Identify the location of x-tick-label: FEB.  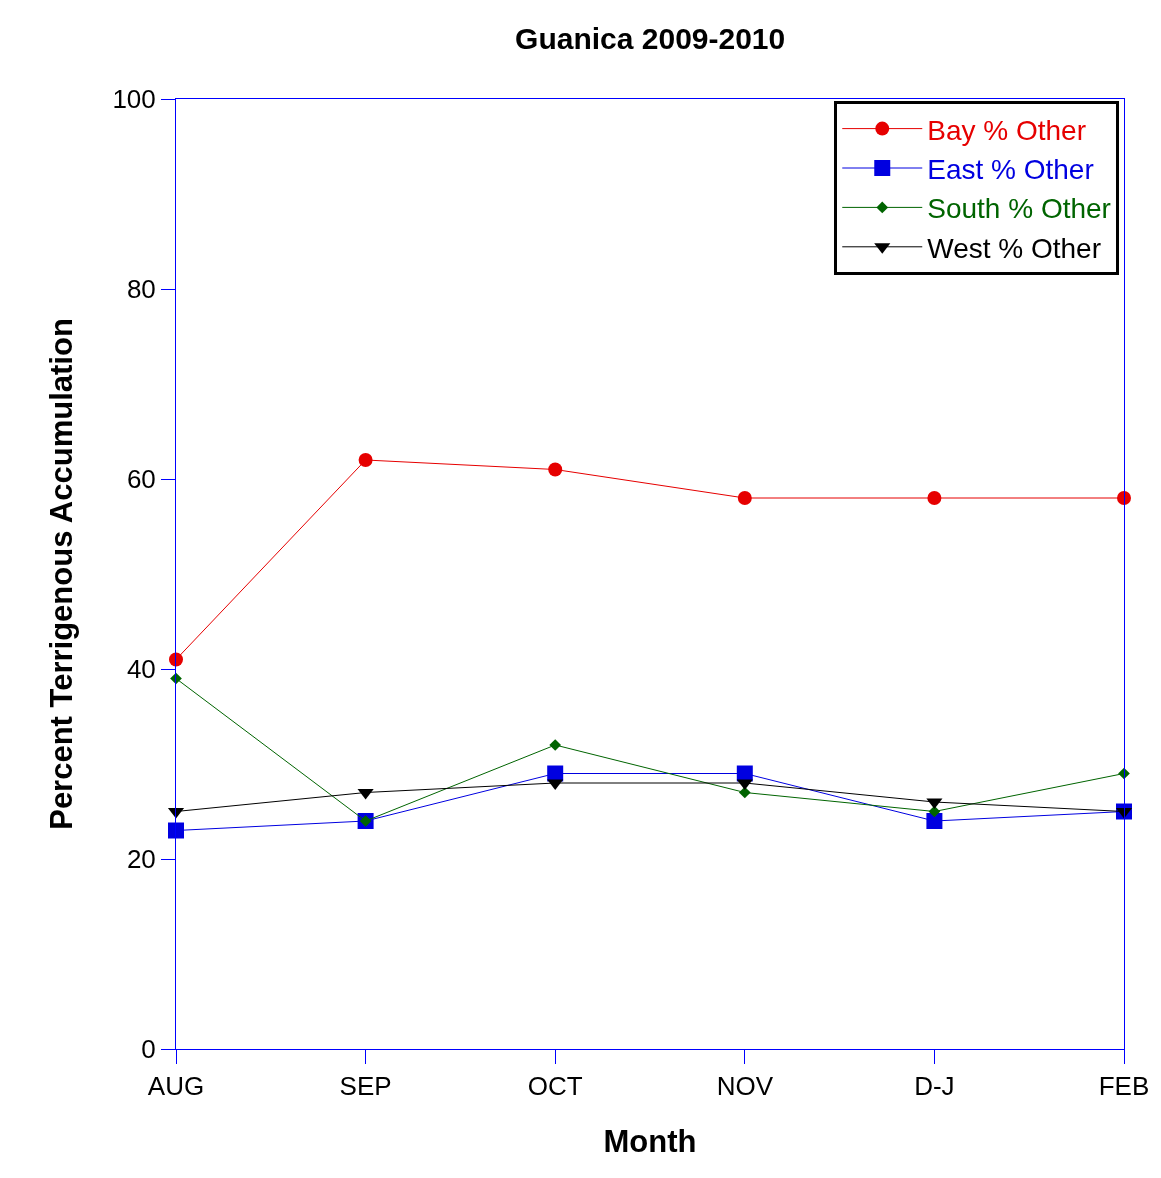
(1124, 1086).